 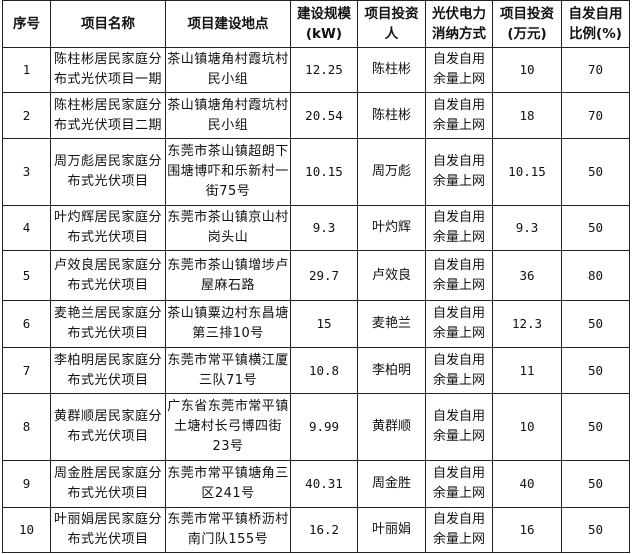 I want to click on cell-no: 6, so click(x=26, y=324).